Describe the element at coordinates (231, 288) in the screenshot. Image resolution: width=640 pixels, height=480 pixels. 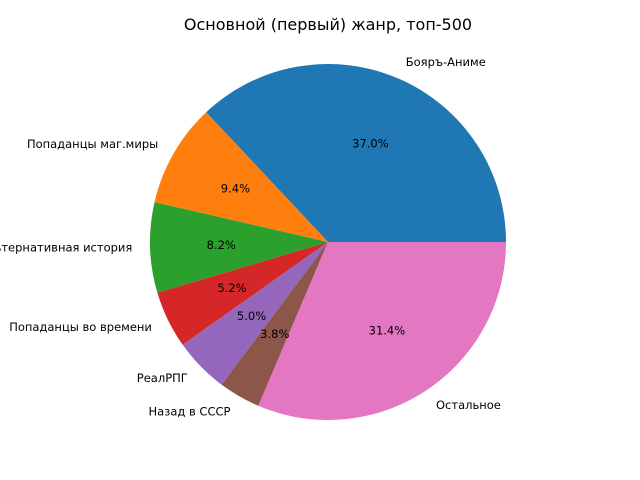
I see `slice-percent-4: 5.2%` at that location.